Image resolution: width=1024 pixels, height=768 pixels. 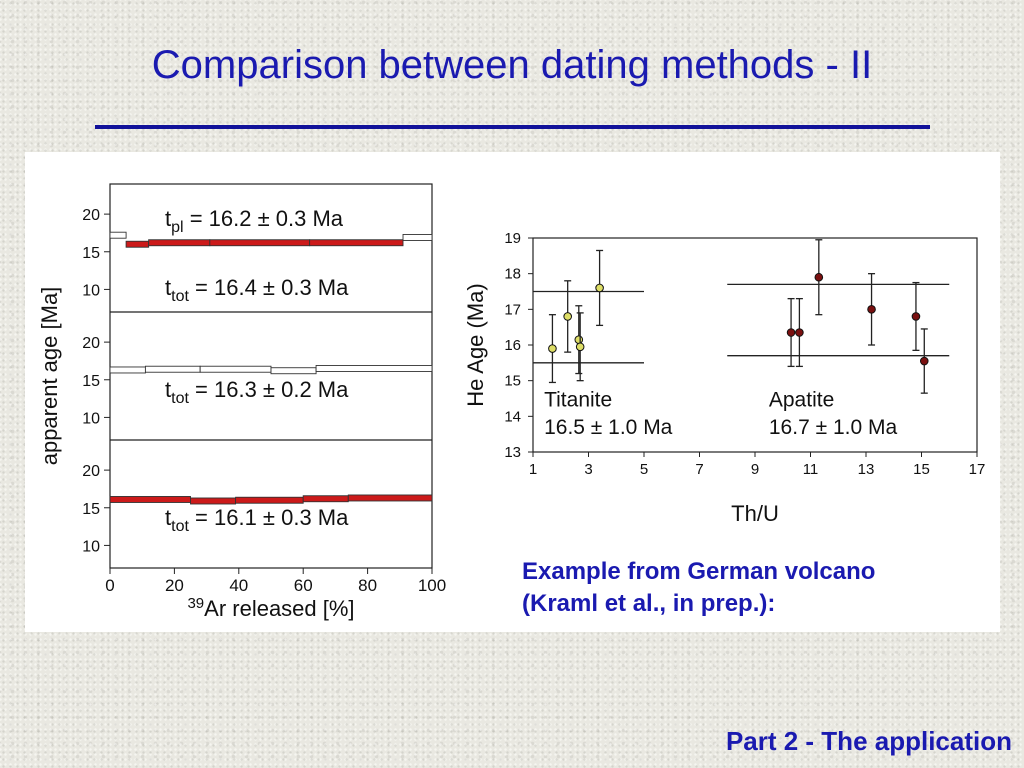 I want to click on he-x-tick-label: 17, so click(x=977, y=469).